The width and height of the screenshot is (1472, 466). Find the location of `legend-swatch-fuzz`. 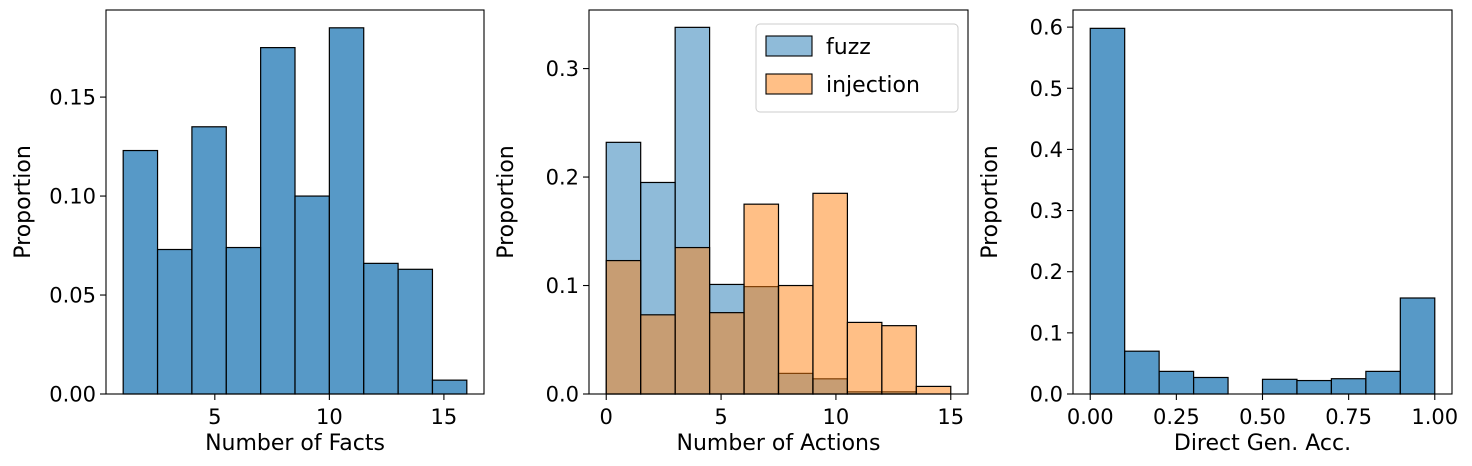

legend-swatch-fuzz is located at coordinates (789, 46).